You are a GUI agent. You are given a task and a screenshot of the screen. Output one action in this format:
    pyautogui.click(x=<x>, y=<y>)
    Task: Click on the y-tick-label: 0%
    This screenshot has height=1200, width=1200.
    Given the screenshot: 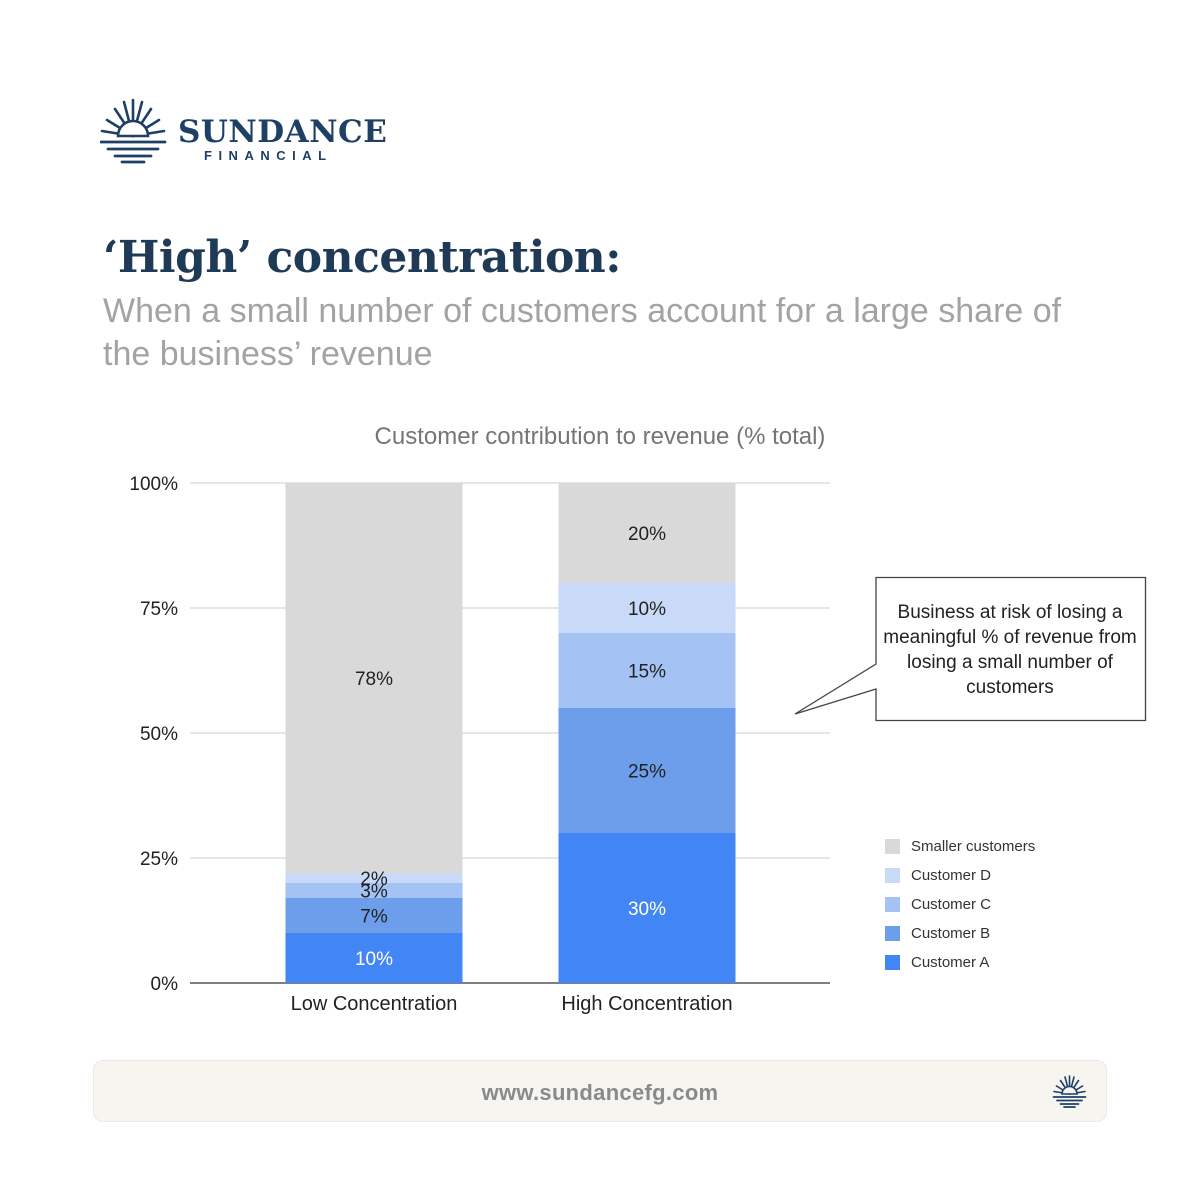 What is the action you would take?
    pyautogui.click(x=165, y=984)
    